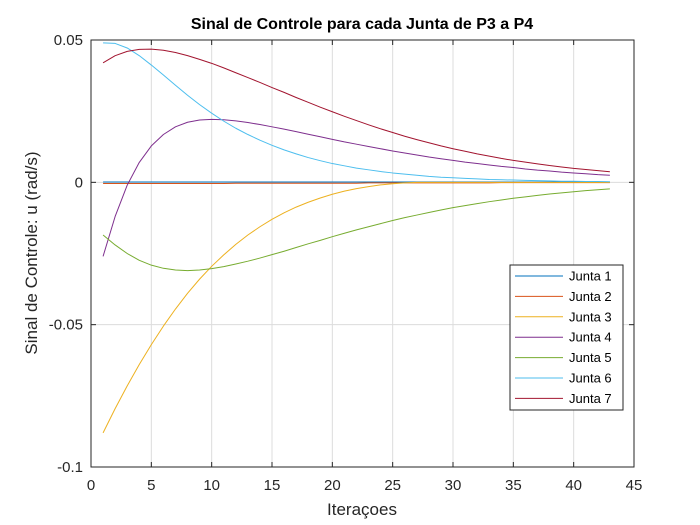 The width and height of the screenshot is (700, 525). What do you see at coordinates (590, 398) in the screenshot?
I see `legend-label: Junta 7` at bounding box center [590, 398].